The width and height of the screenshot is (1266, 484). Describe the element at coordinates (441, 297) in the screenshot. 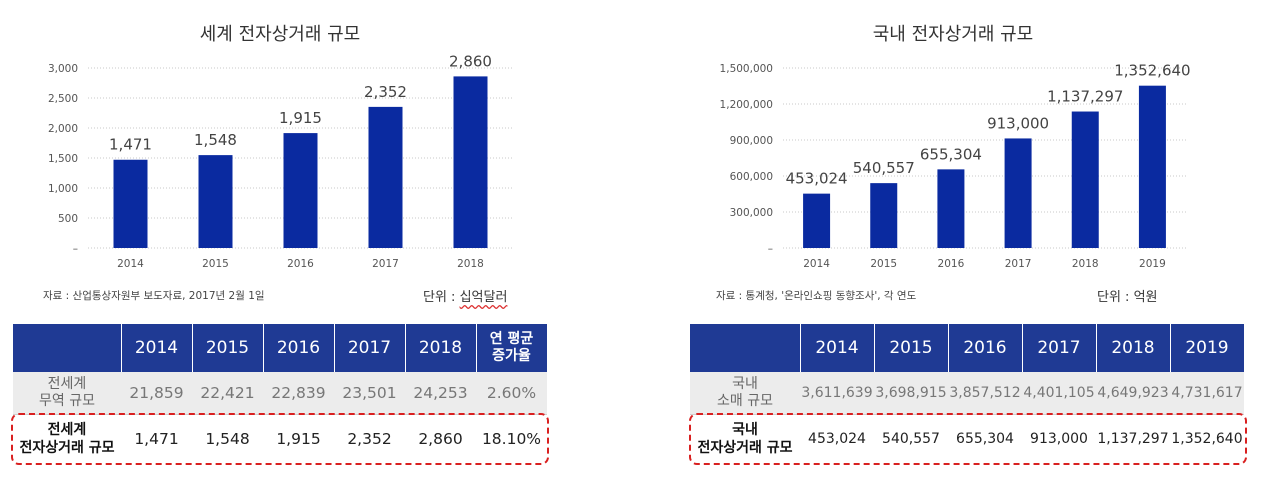

I see `world-unit-prefix: 단위 :` at that location.